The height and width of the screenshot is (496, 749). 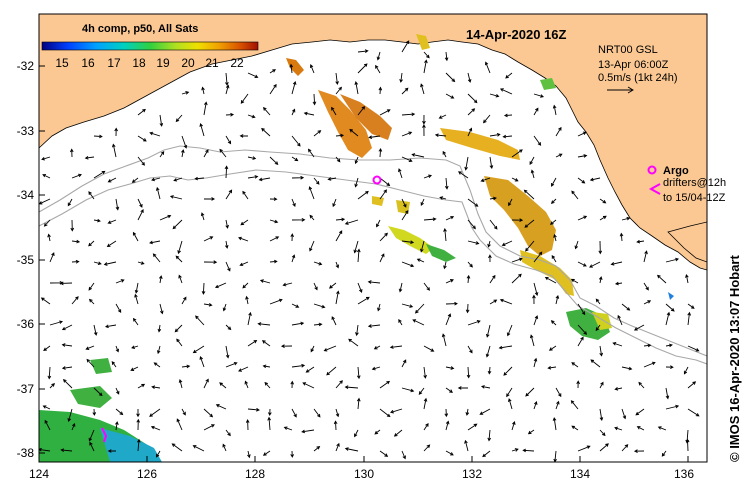 I want to click on x-tick-label: 126, so click(x=147, y=474).